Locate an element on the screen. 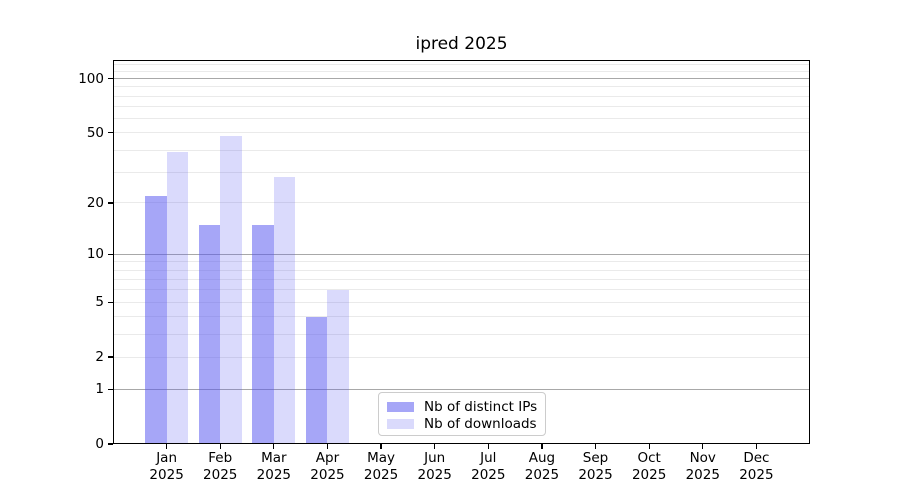 This screenshot has height=500, width=900. bar-downloads-feb is located at coordinates (231, 289).